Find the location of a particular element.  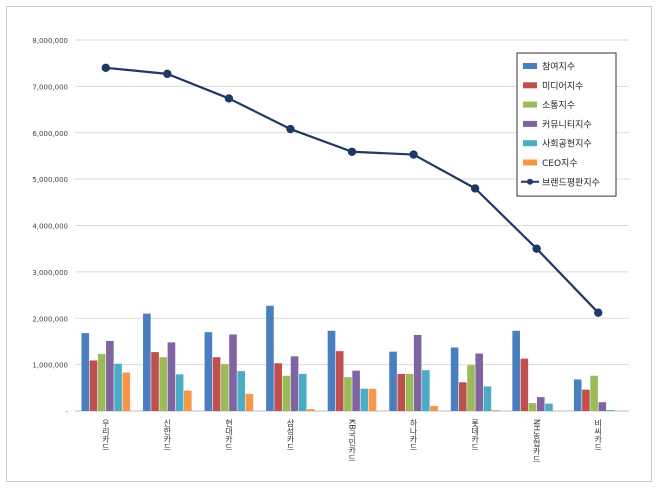

x-tick-label: 현대카드 is located at coordinates (228, 435).